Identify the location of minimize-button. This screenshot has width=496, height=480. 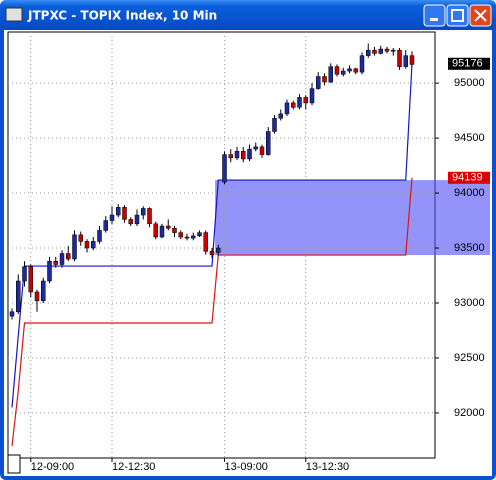
(434, 15).